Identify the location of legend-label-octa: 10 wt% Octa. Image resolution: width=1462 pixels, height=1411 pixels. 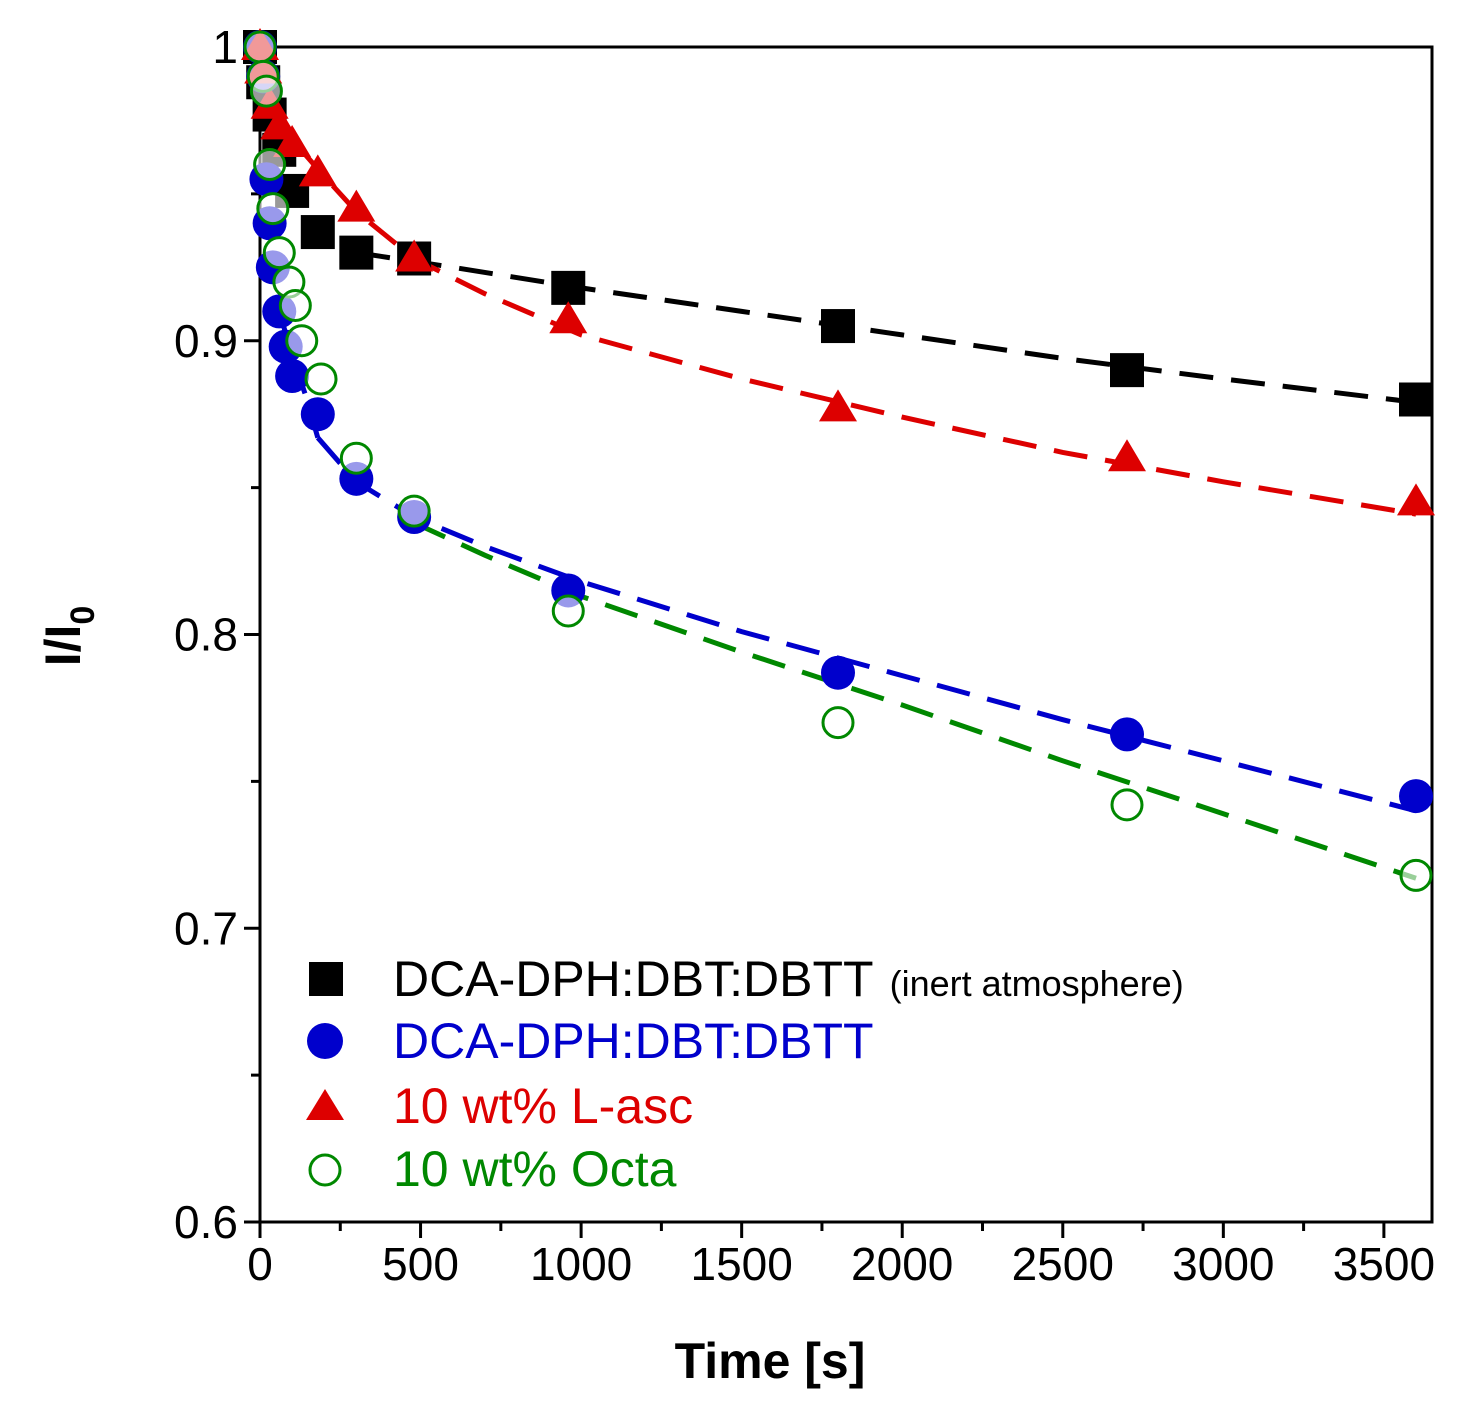
(535, 1169).